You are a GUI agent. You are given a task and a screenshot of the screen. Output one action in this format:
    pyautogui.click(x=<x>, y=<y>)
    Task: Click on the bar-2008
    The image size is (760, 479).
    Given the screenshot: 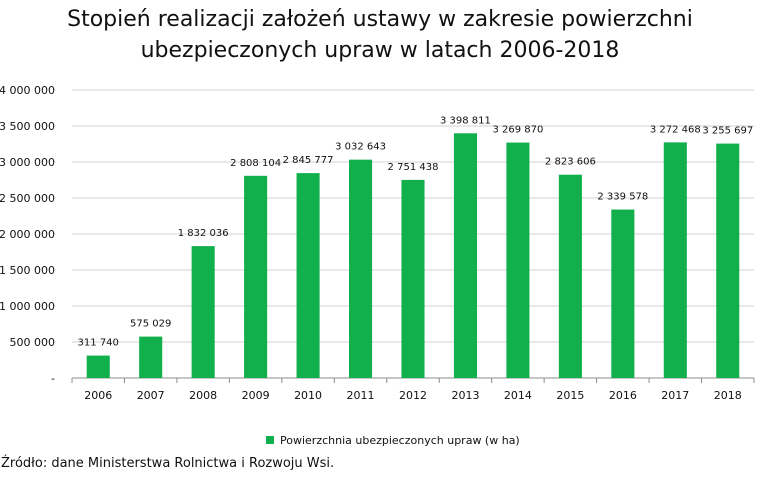 What is the action you would take?
    pyautogui.click(x=203, y=312)
    